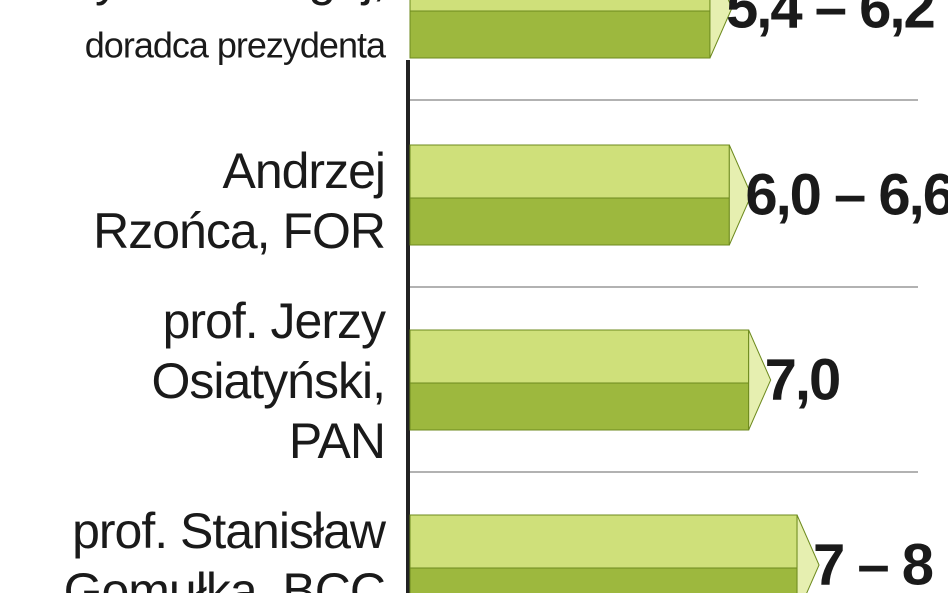 This screenshot has width=948, height=593. I want to click on category-label: prof. Jerzy, so click(274, 321).